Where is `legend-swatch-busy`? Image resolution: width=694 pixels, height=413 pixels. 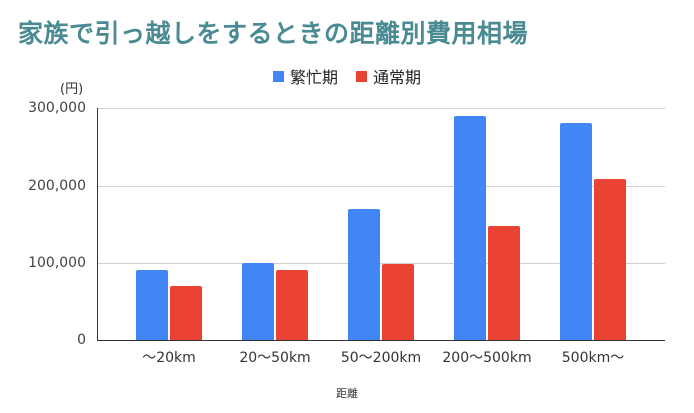 legend-swatch-busy is located at coordinates (278, 76).